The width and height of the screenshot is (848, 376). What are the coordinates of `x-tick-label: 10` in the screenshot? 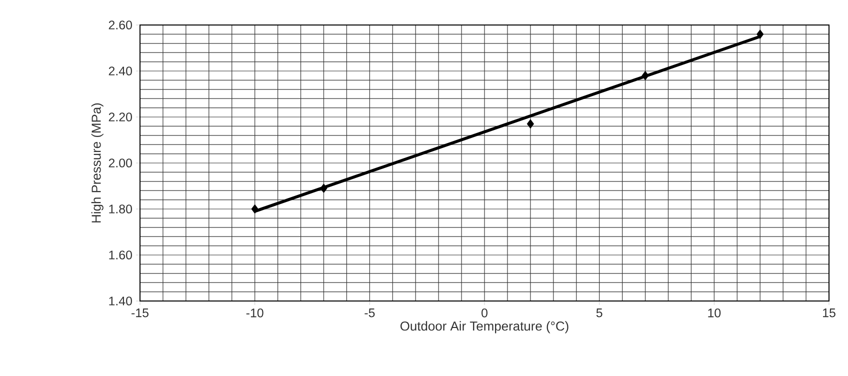 It's located at (714, 313).